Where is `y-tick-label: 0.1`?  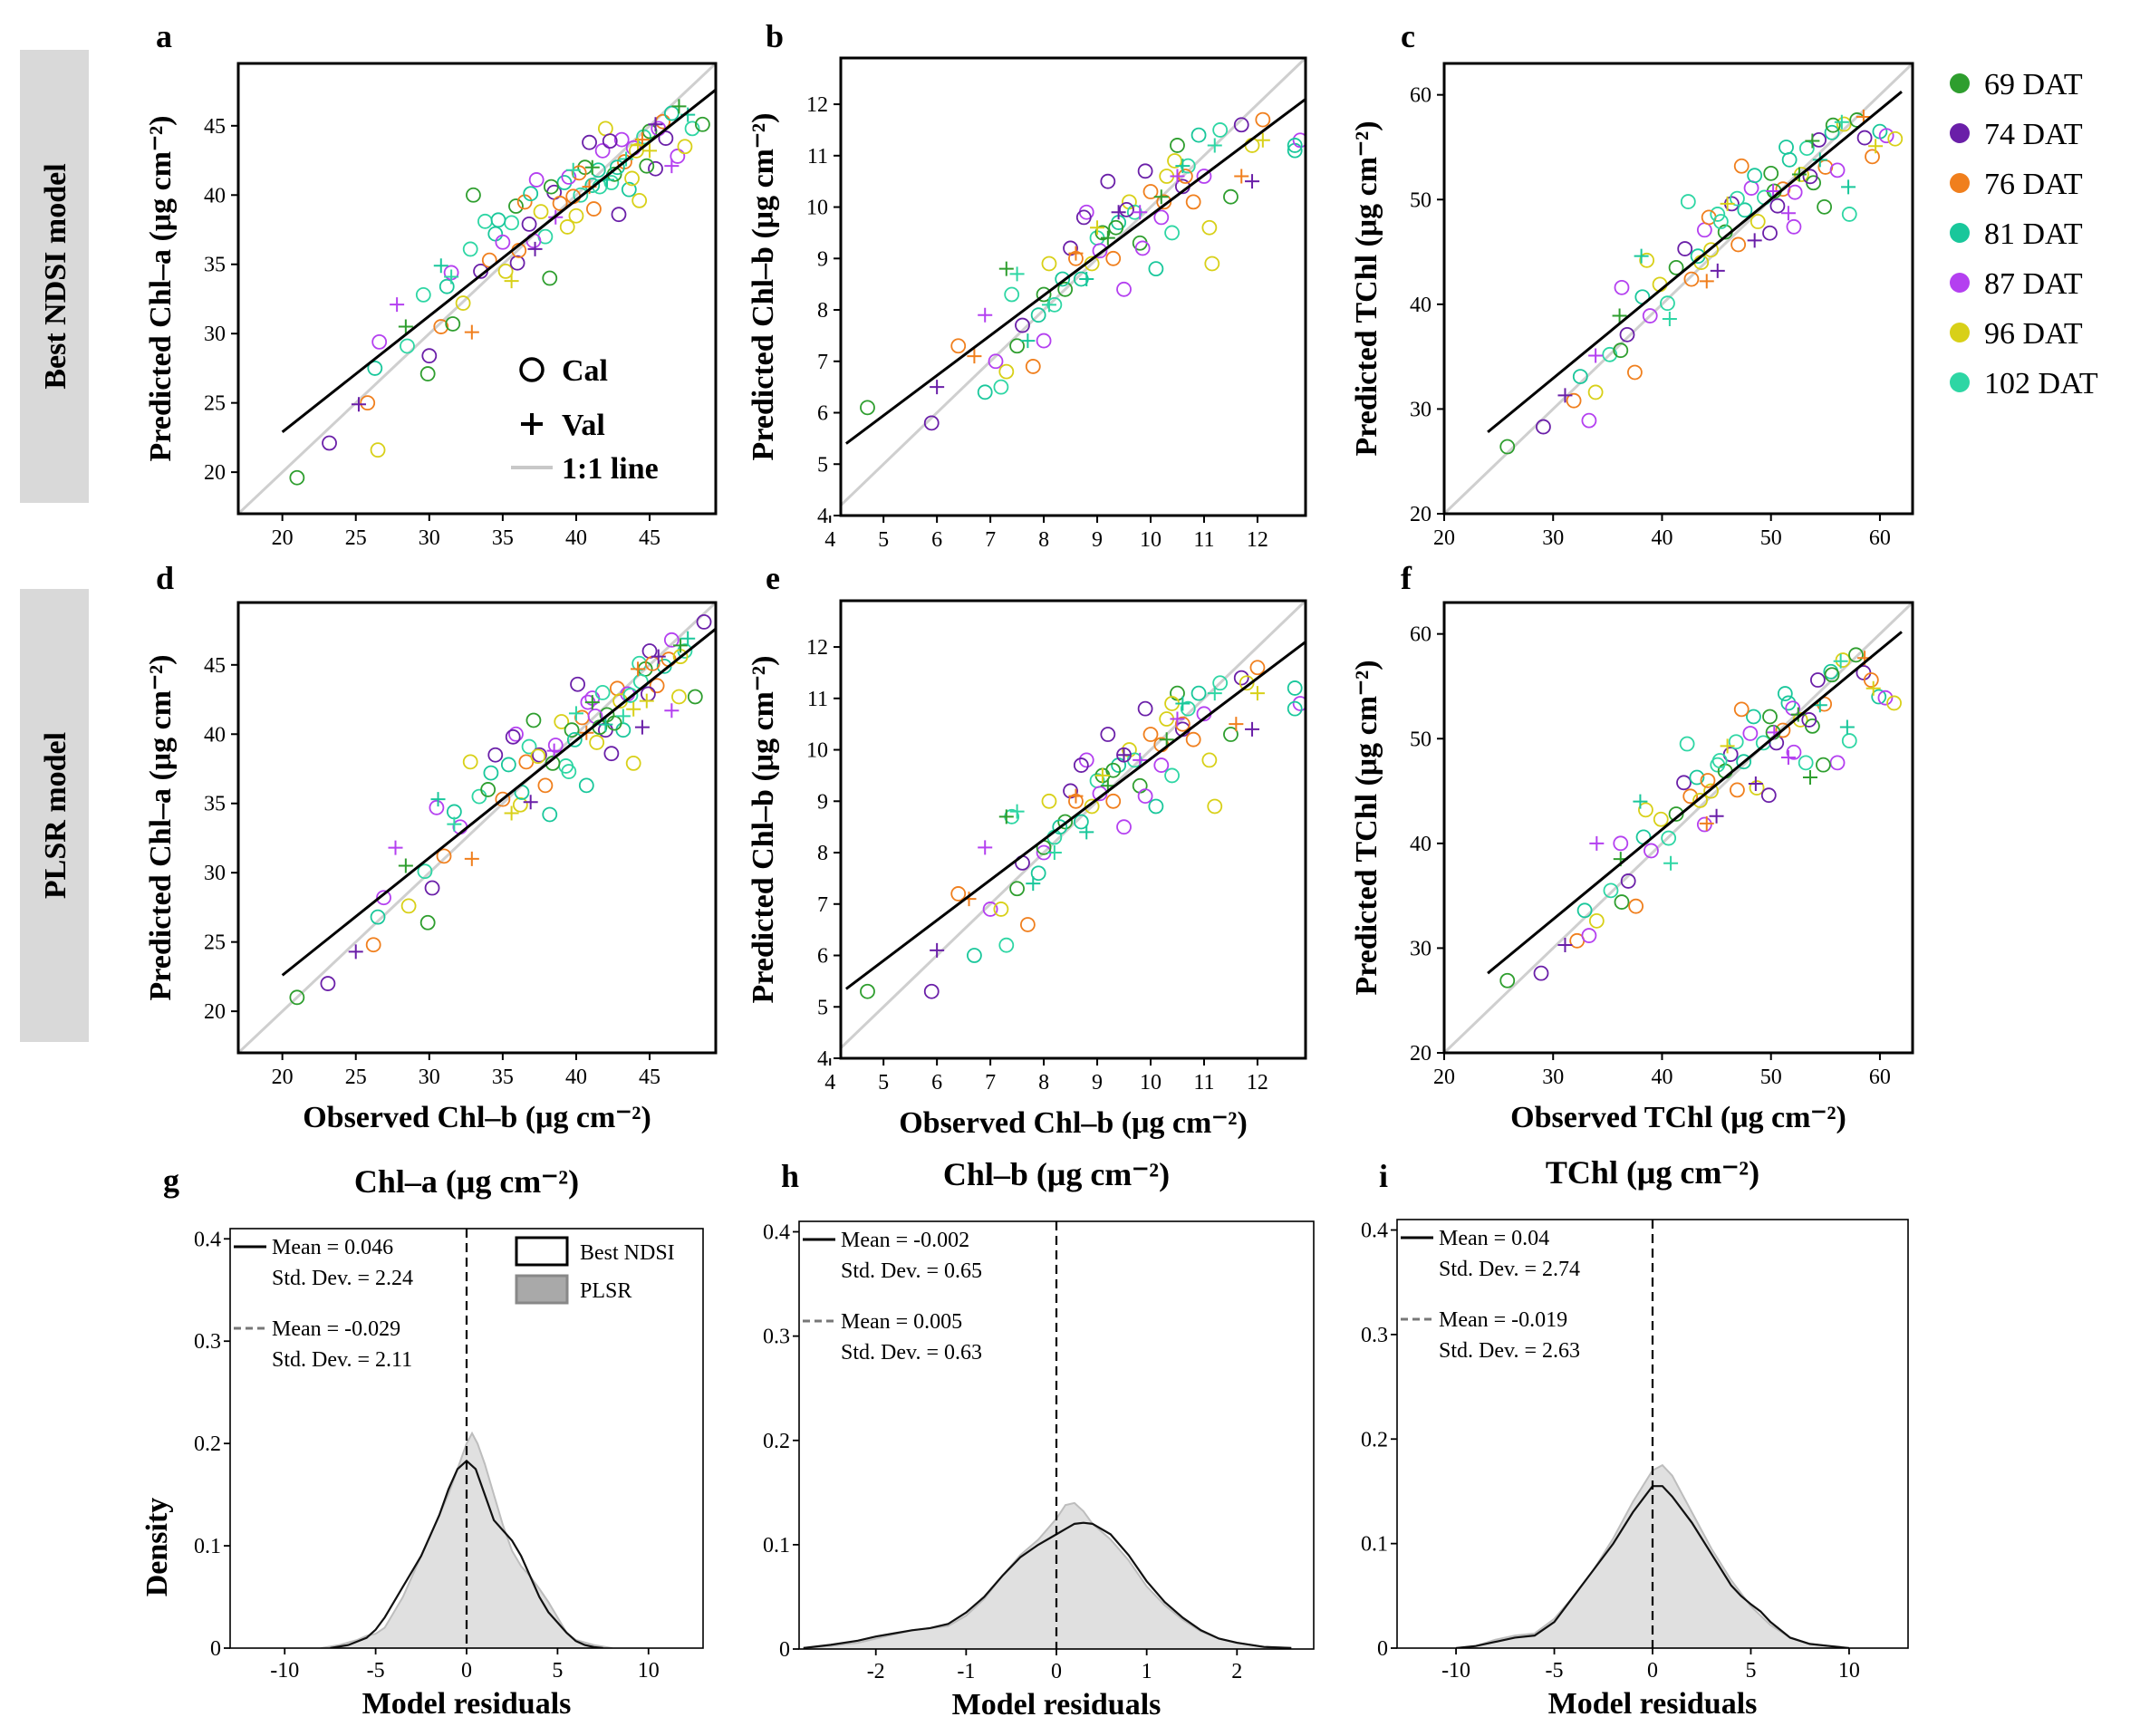
y-tick-label: 0.1 is located at coordinates (207, 1546).